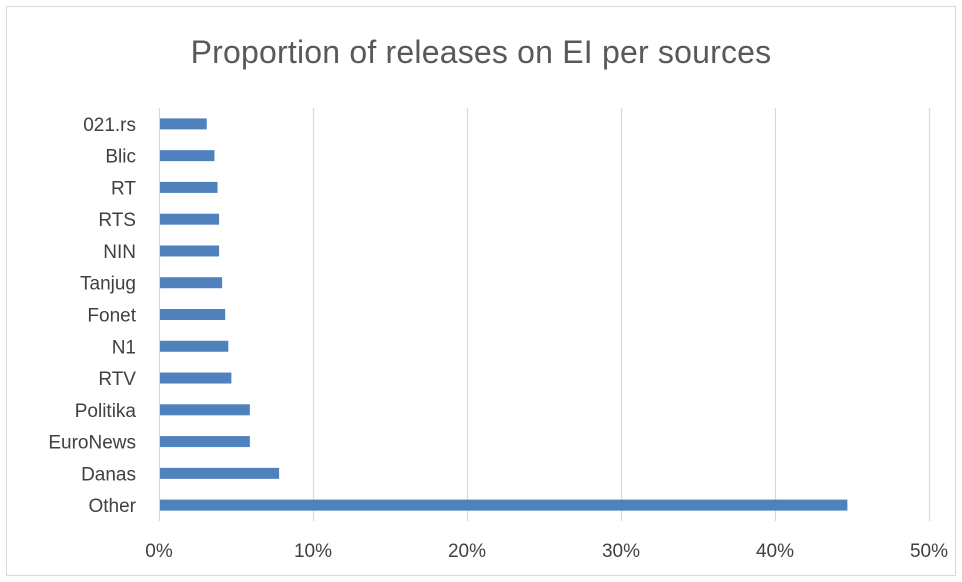  Describe the element at coordinates (108, 474) in the screenshot. I see `category-label: Danas` at that location.